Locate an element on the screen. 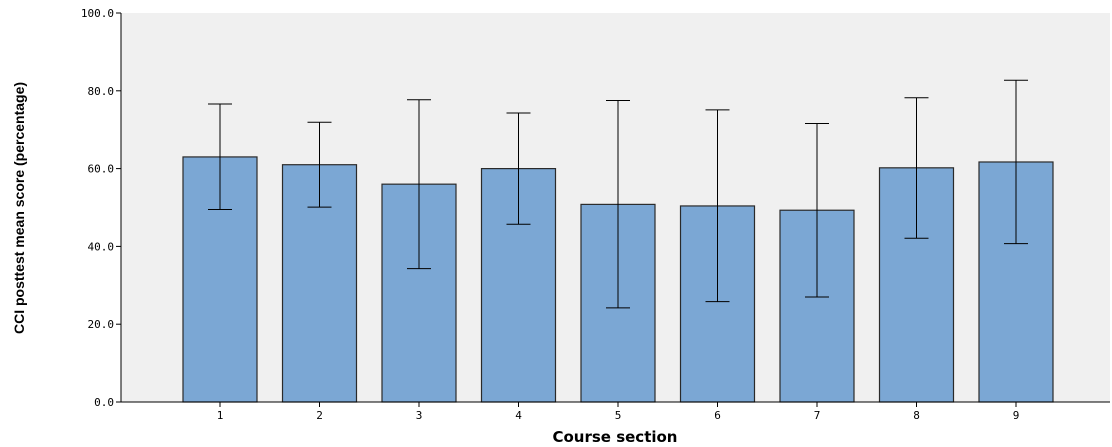 The image size is (1112, 447). x-tick-label: 2 is located at coordinates (319, 415).